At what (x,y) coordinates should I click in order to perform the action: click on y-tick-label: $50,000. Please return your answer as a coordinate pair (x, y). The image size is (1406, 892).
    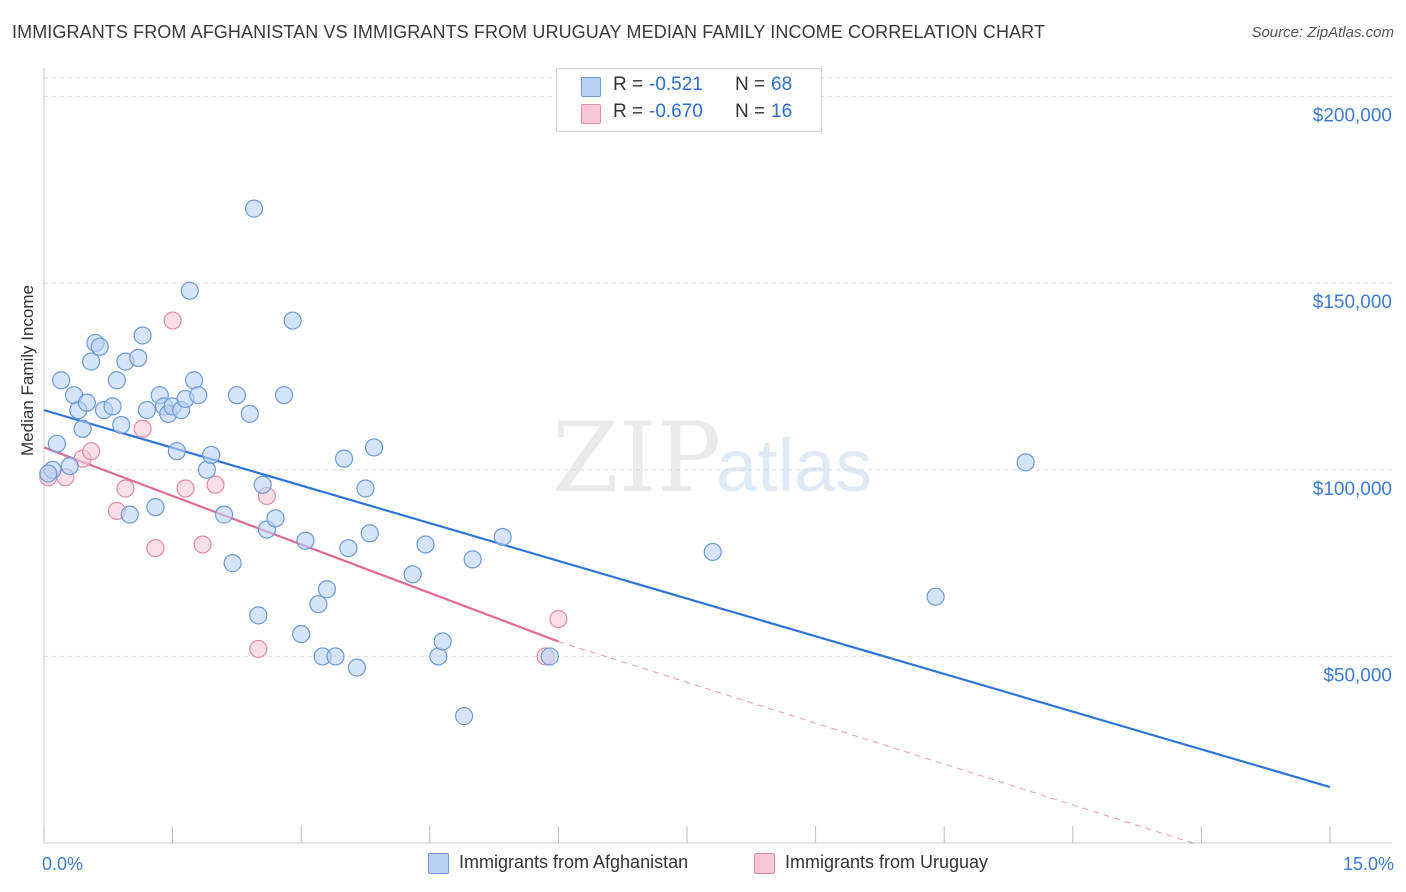
    Looking at the image, I should click on (1357, 675).